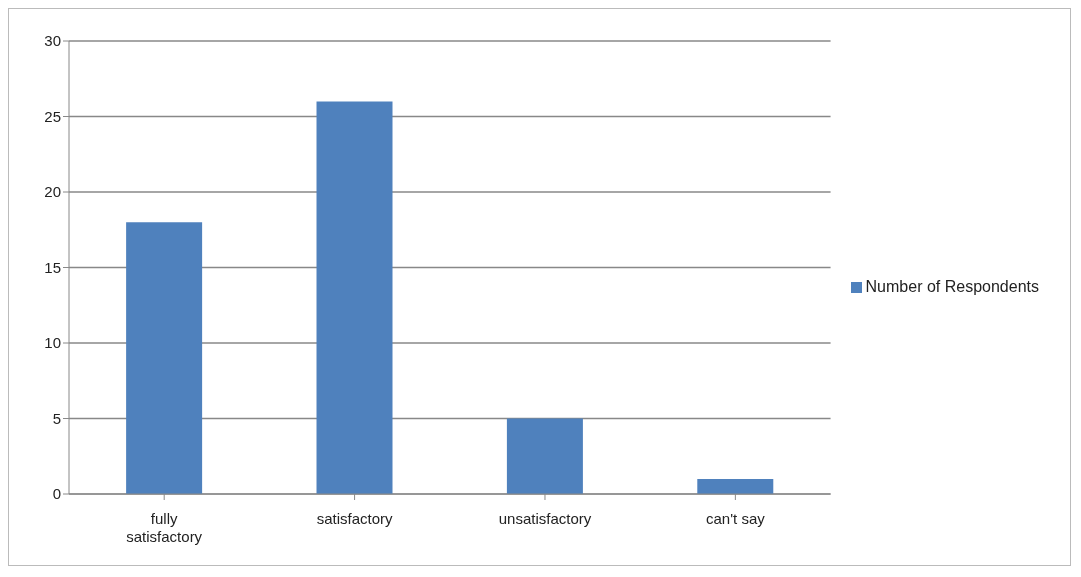  What do you see at coordinates (52, 116) in the screenshot?
I see `y-tick-label: 25` at bounding box center [52, 116].